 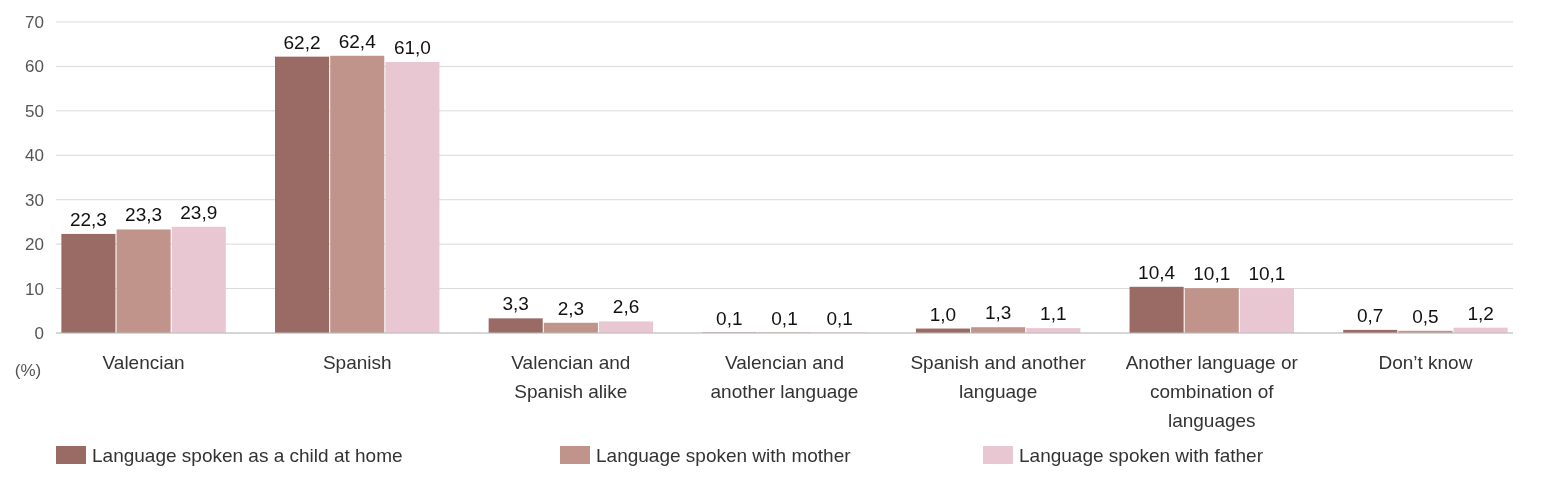 What do you see at coordinates (357, 362) in the screenshot?
I see `x-tick-label: Spanish` at bounding box center [357, 362].